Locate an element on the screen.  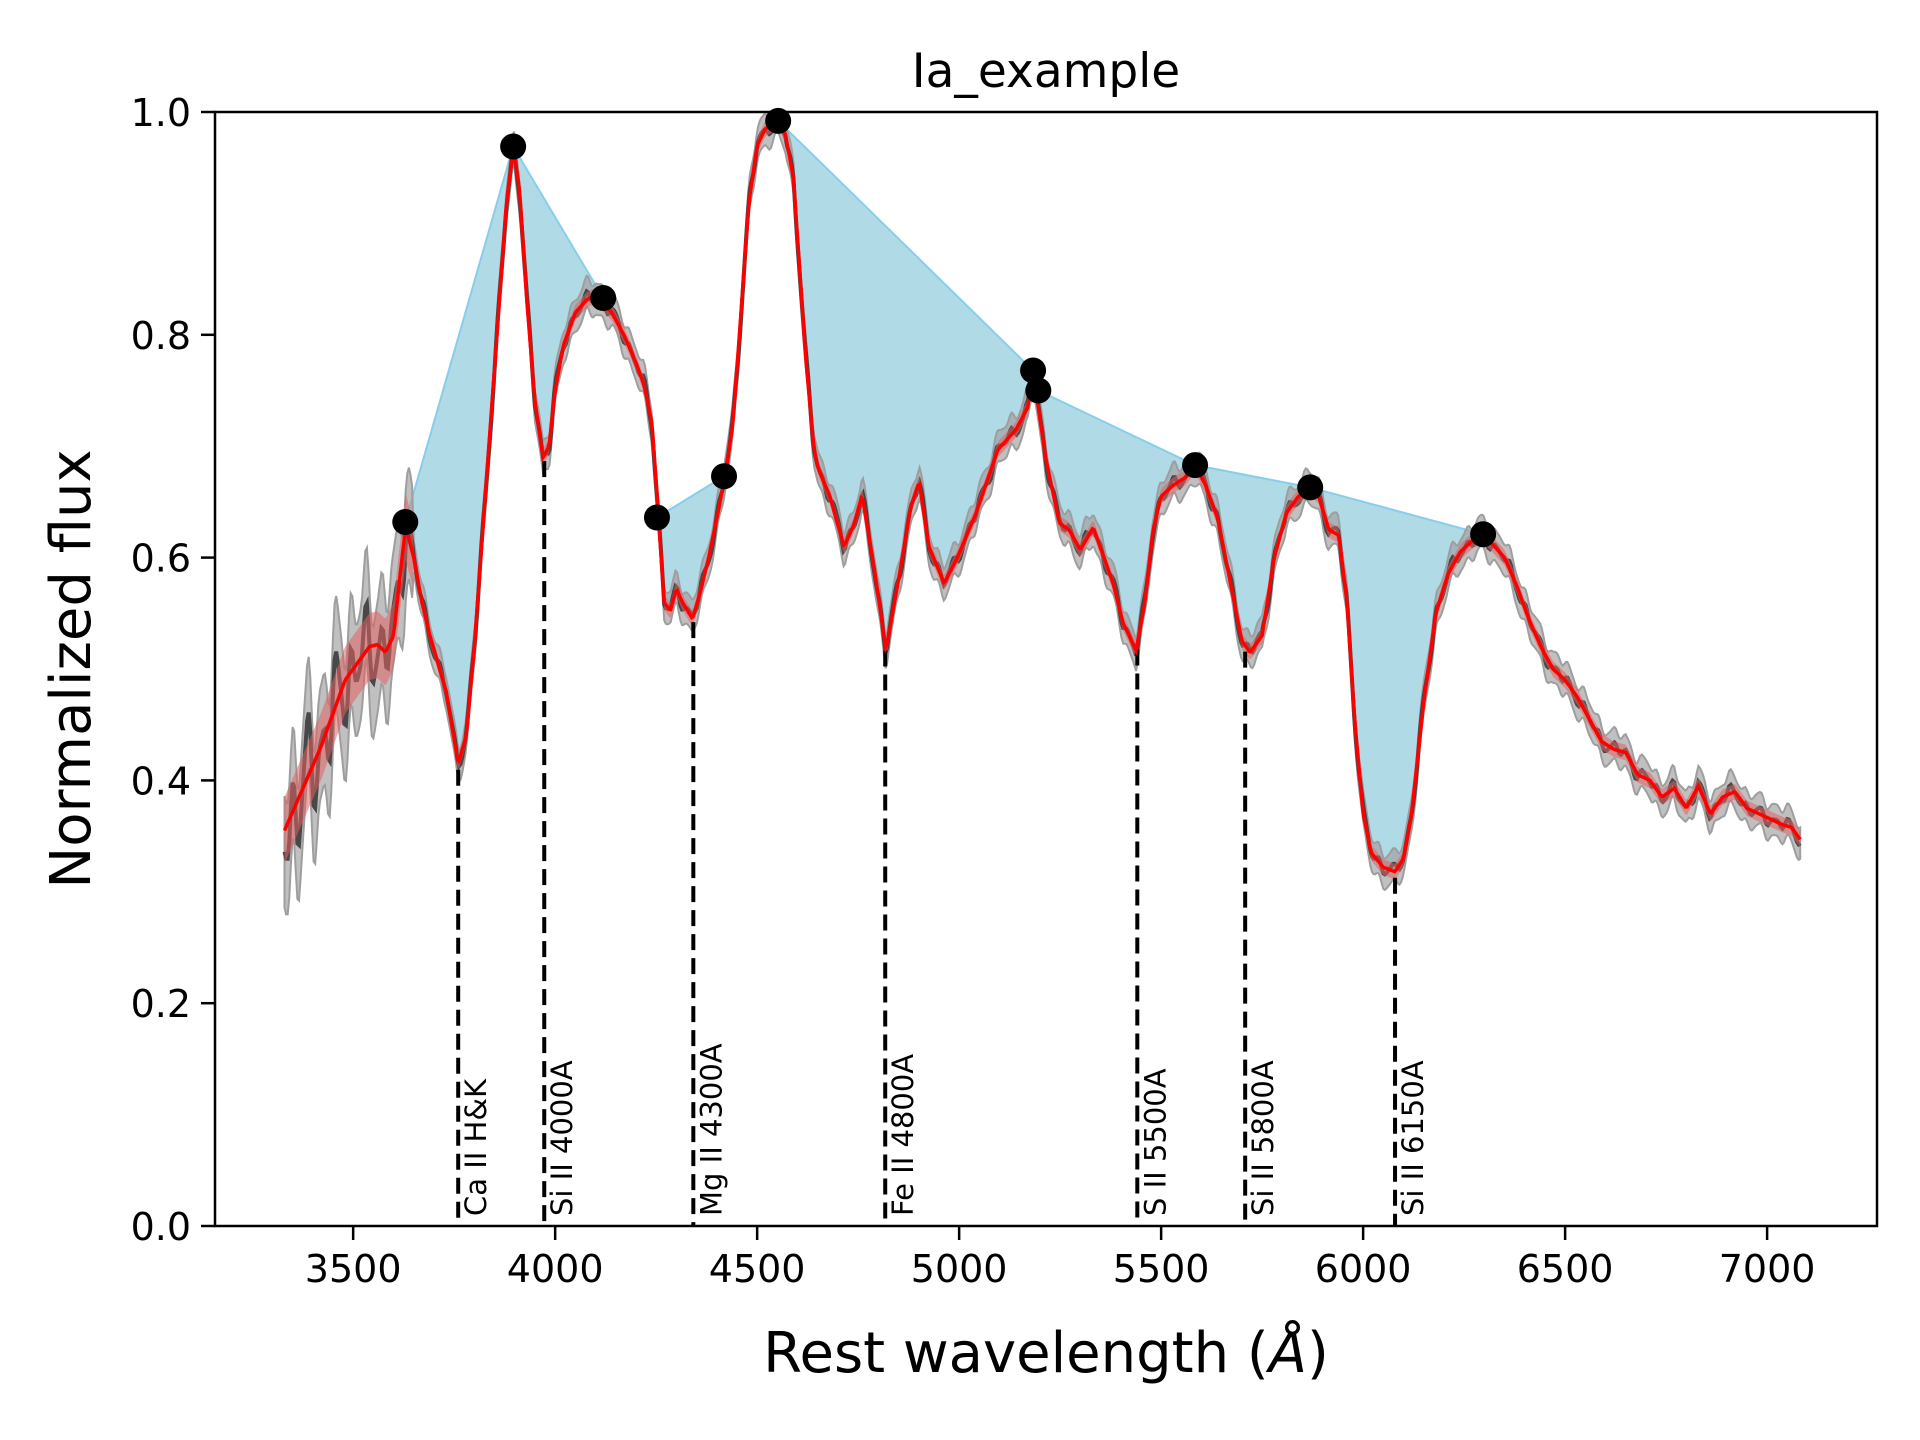
y-tick-label: 0.4 is located at coordinates (161, 781).